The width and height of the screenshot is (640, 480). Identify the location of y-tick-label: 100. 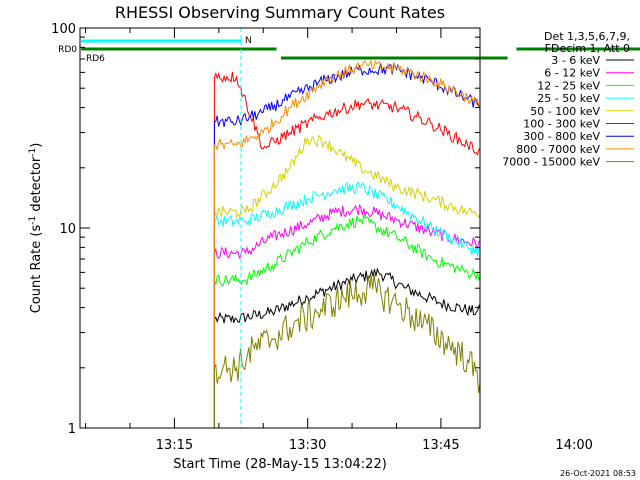
(63, 29).